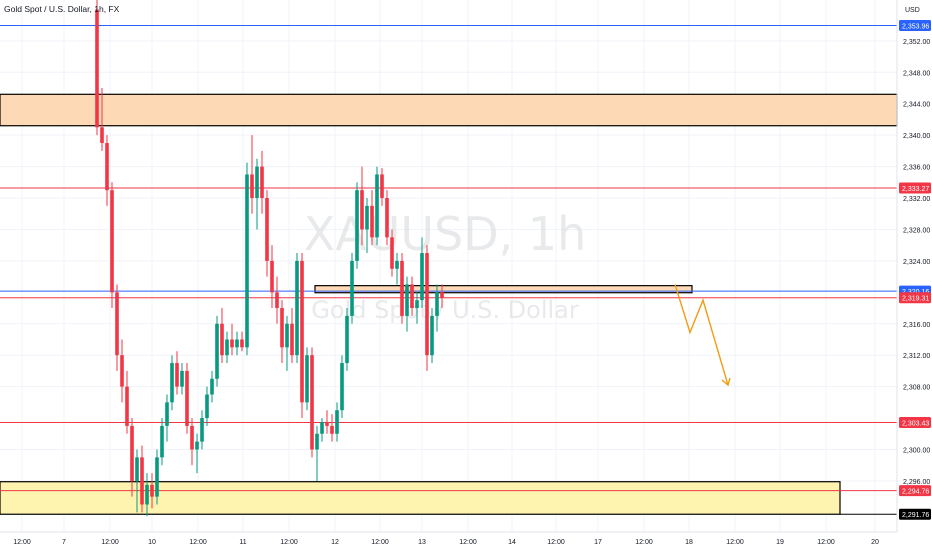 This screenshot has width=932, height=555. I want to click on chart-title: Gold Spot / U.S. Dollar, 1h, FX, so click(62, 9).